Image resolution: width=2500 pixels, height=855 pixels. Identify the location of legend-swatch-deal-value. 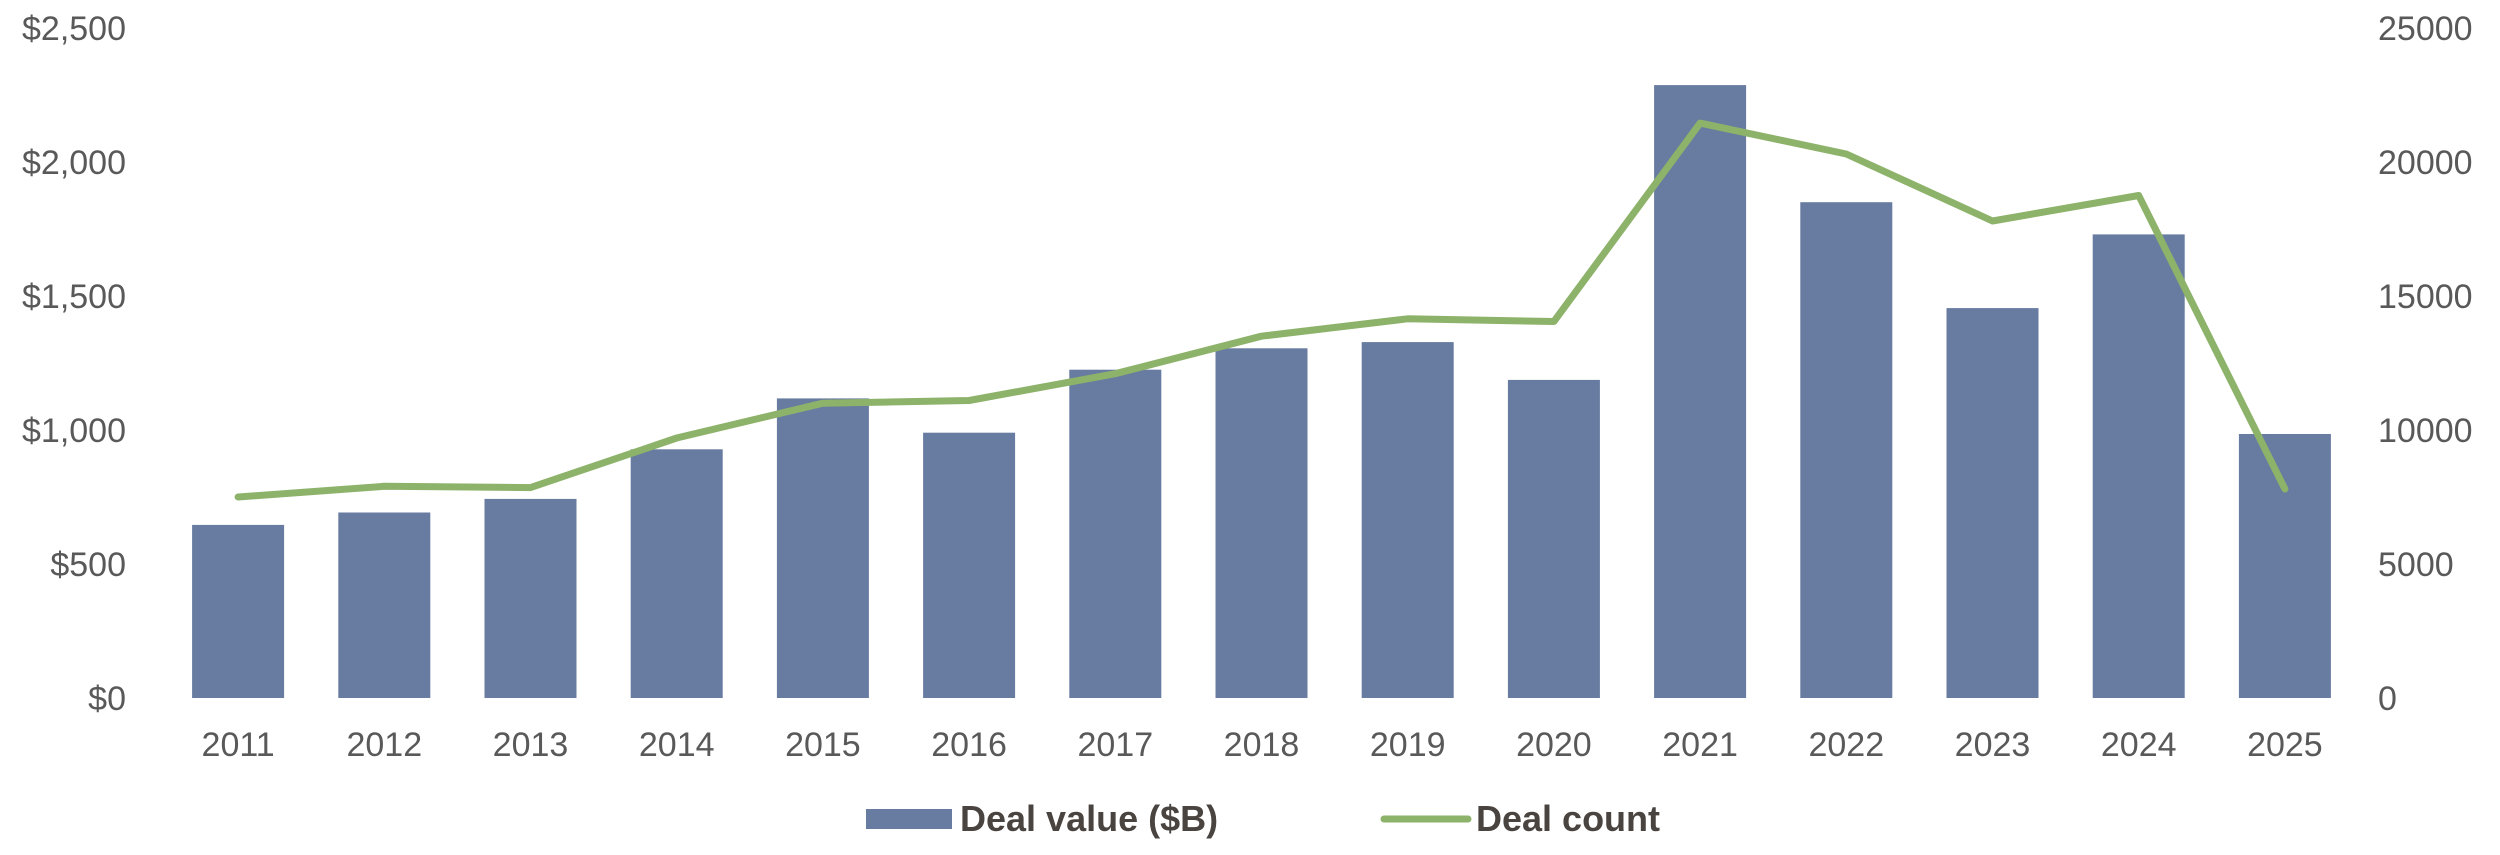
(909, 819).